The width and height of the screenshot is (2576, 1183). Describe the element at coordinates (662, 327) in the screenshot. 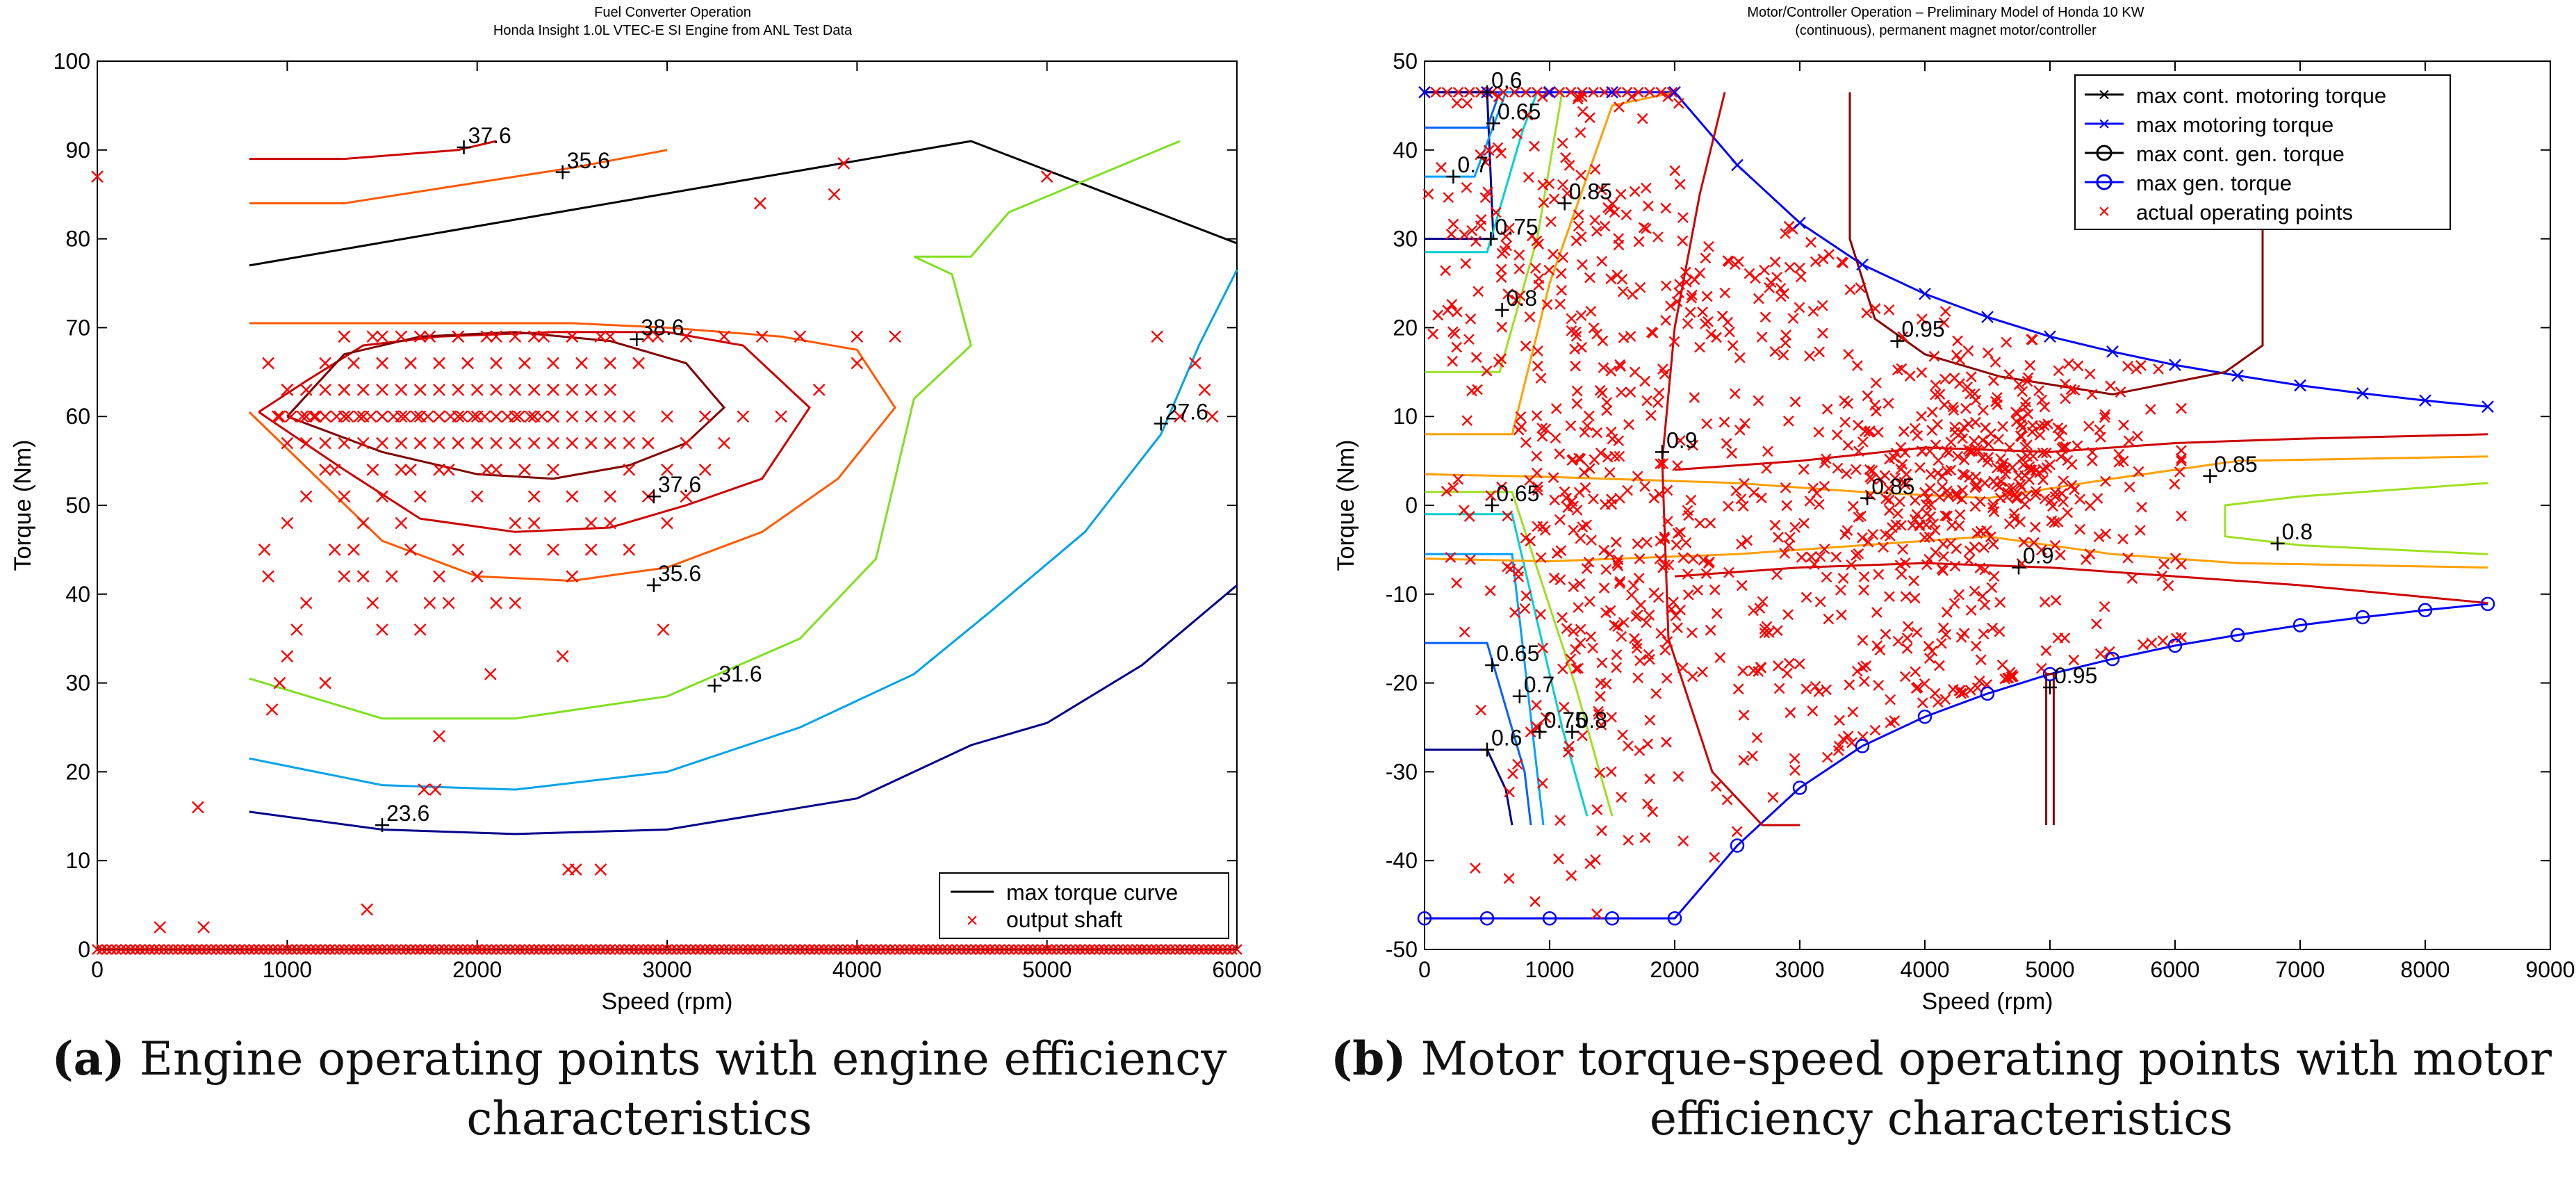

I see `engine-contour-label: 38.6` at that location.